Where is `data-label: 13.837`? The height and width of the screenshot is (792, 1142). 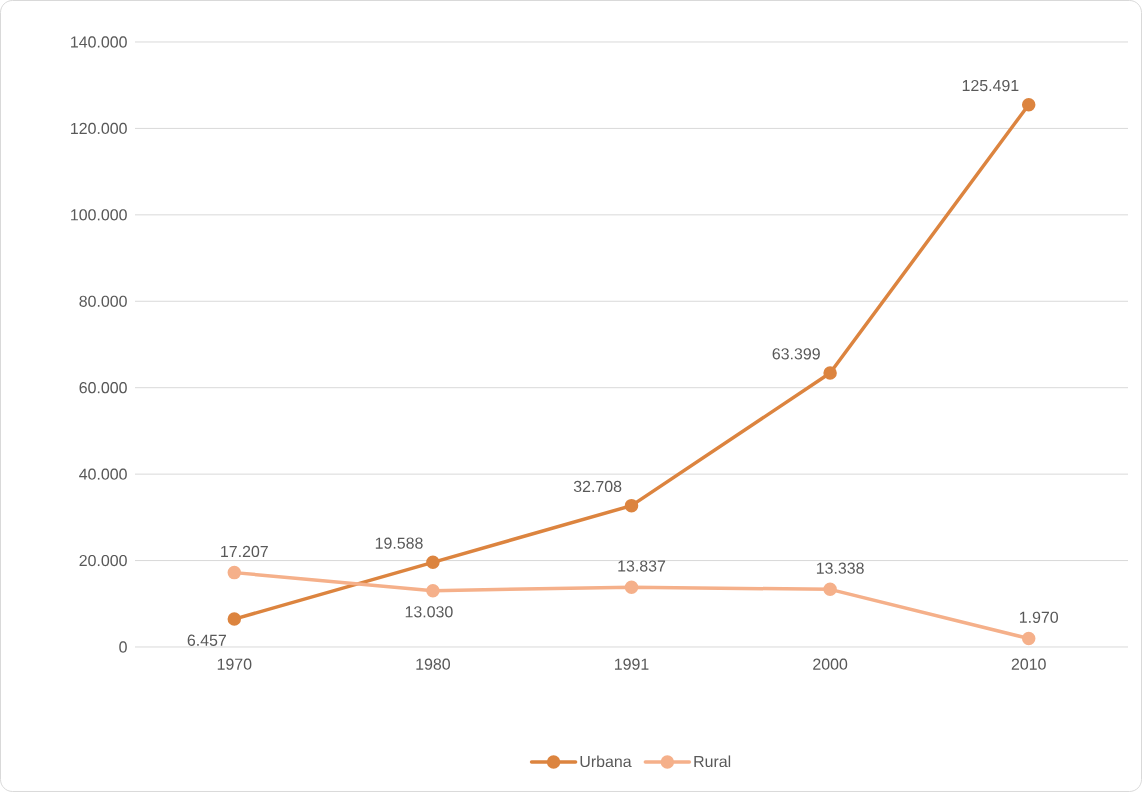
data-label: 13.837 is located at coordinates (642, 566).